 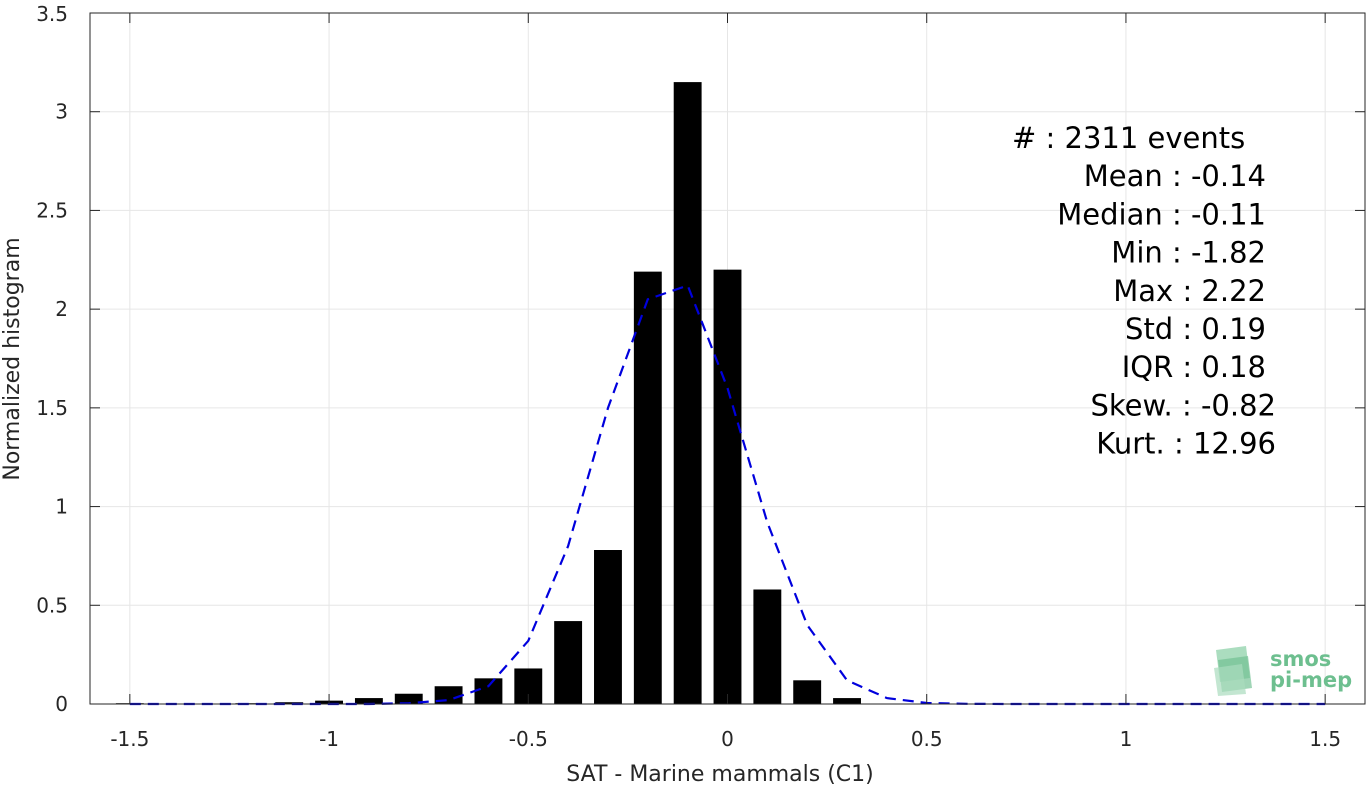 I want to click on stats-line-8: Kurt. : 12.96, so click(x=1186, y=444).